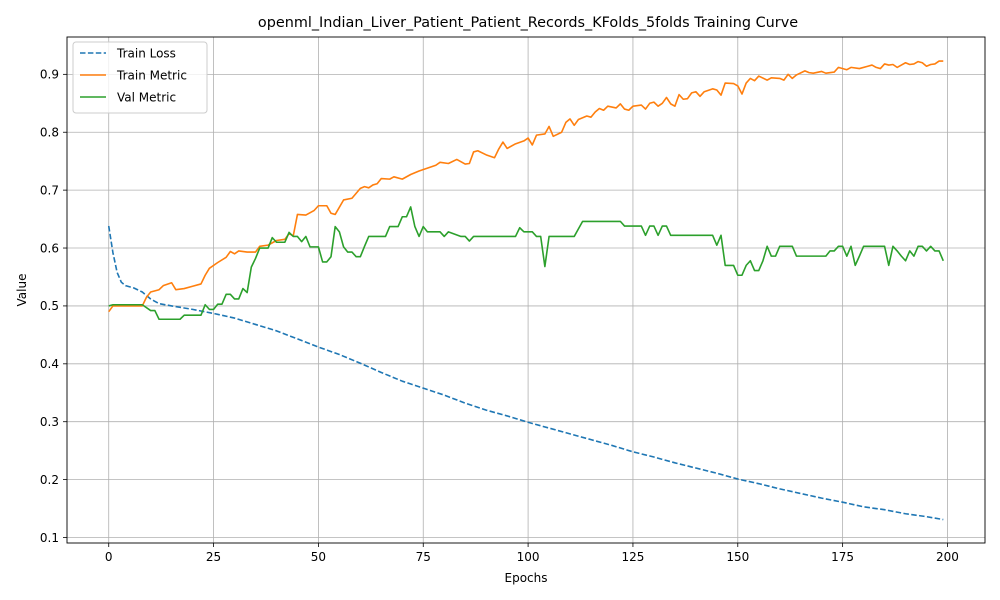 The image size is (1000, 600). What do you see at coordinates (49, 364) in the screenshot?
I see `y-tick-label: 0.4` at bounding box center [49, 364].